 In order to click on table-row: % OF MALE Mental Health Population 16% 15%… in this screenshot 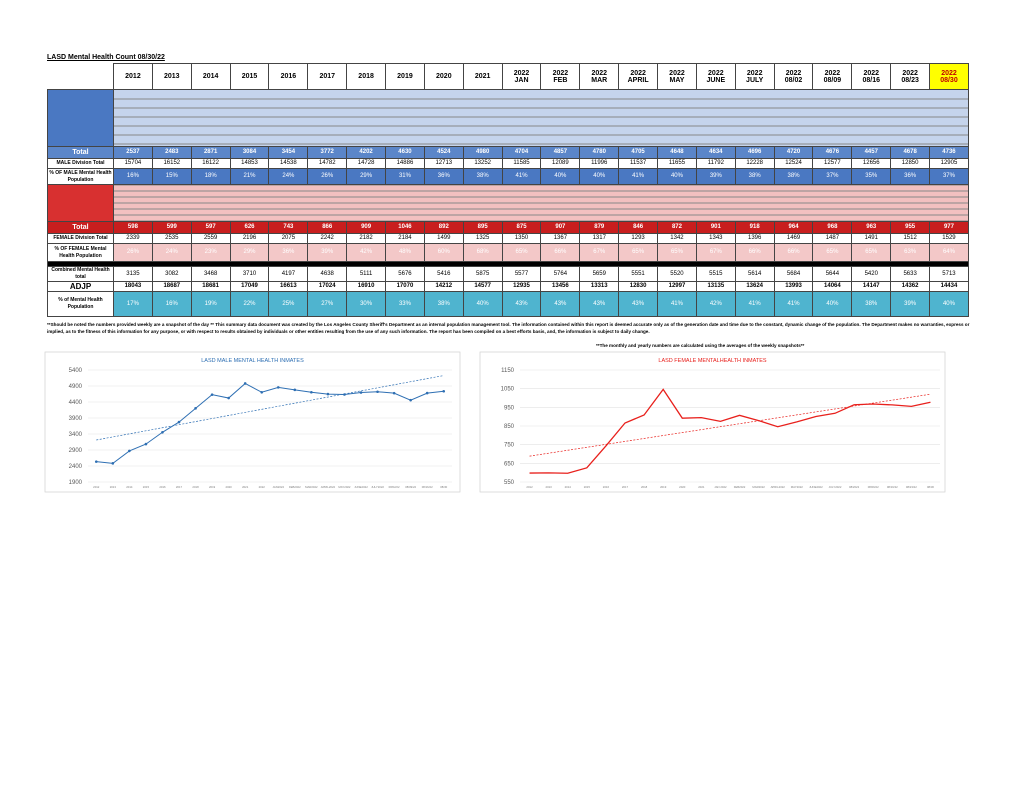, I will do `click(508, 176)`.